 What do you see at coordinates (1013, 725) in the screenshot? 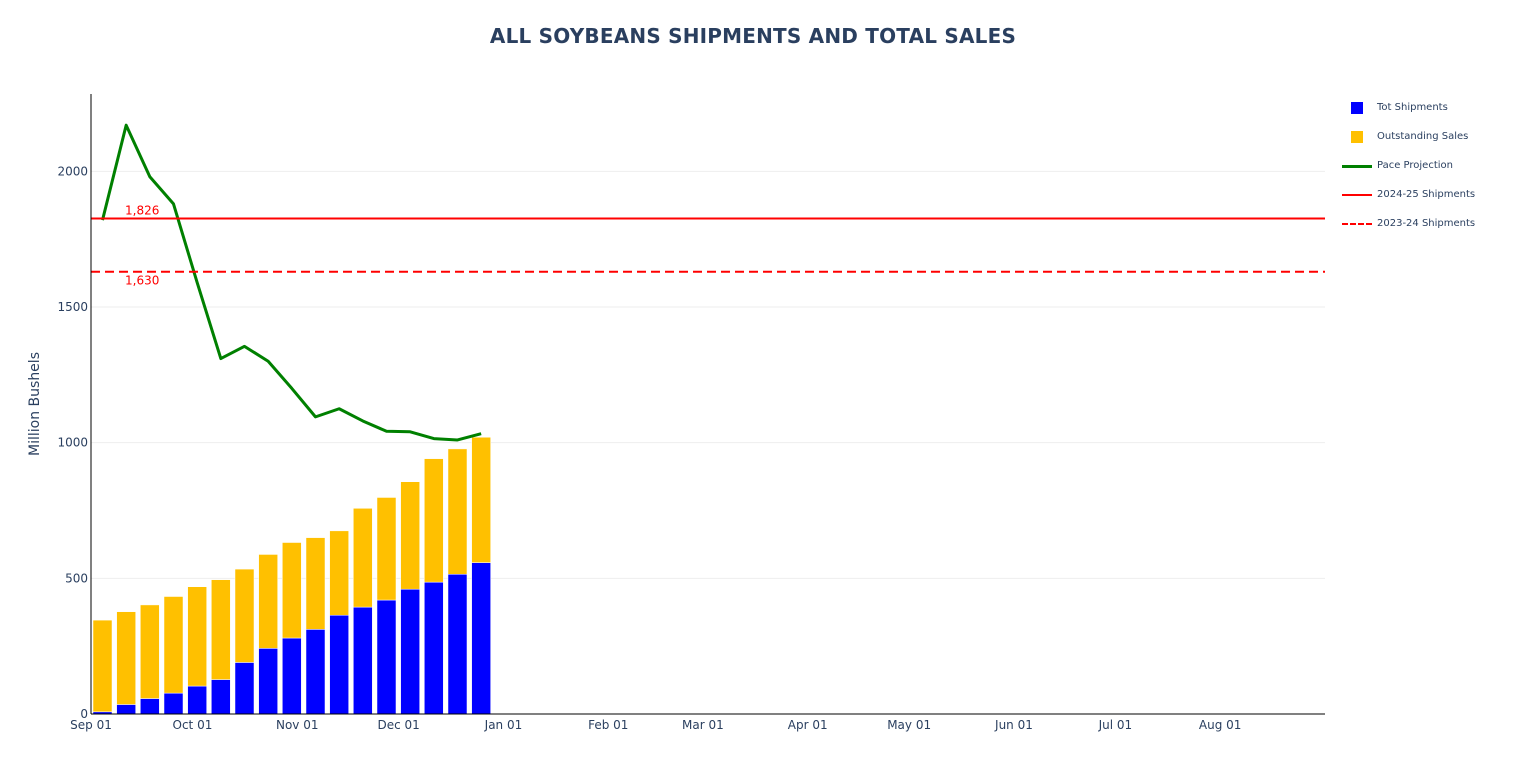
I see `x-tick-label: Jun 01` at bounding box center [1013, 725].